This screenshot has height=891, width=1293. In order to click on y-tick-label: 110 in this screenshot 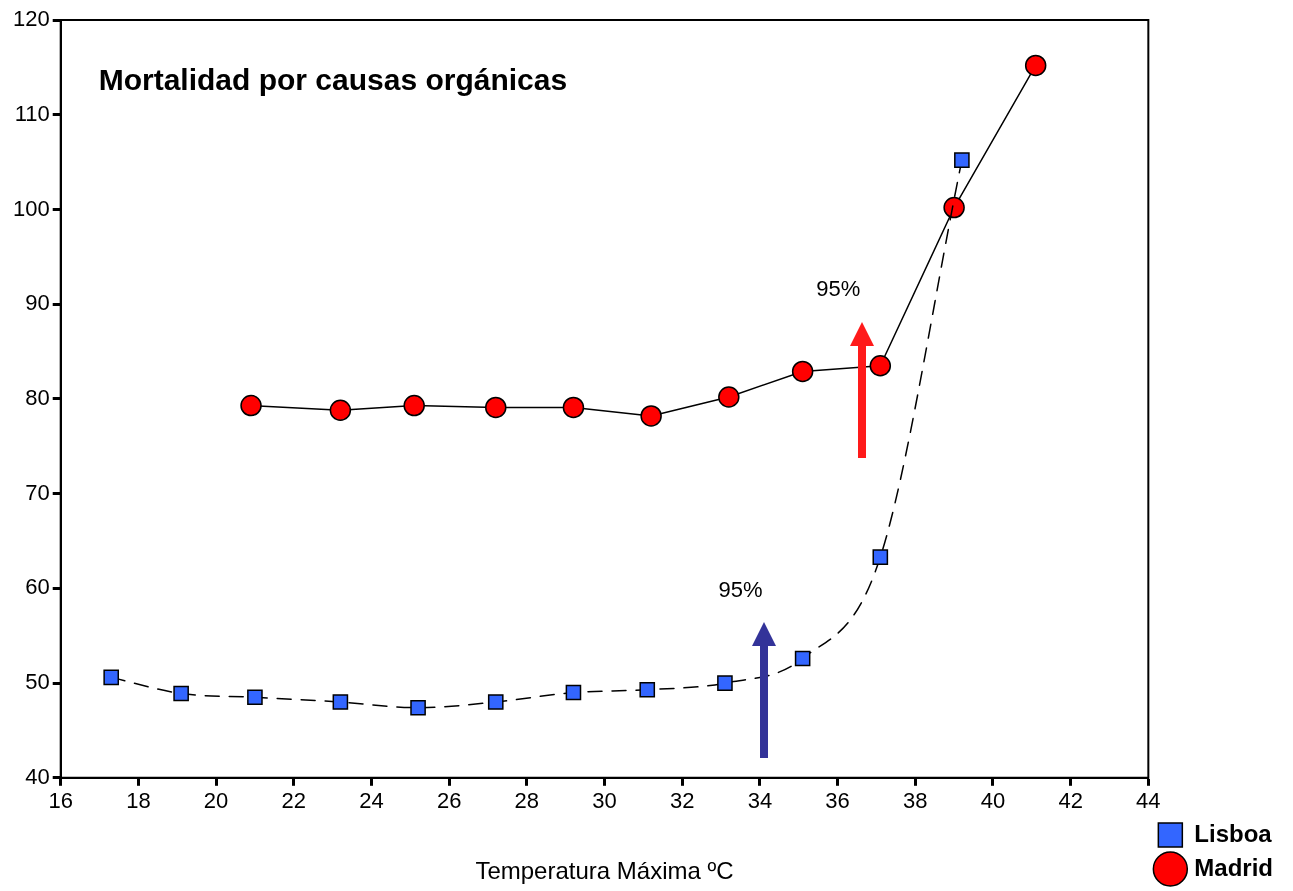, I will do `click(32, 113)`.